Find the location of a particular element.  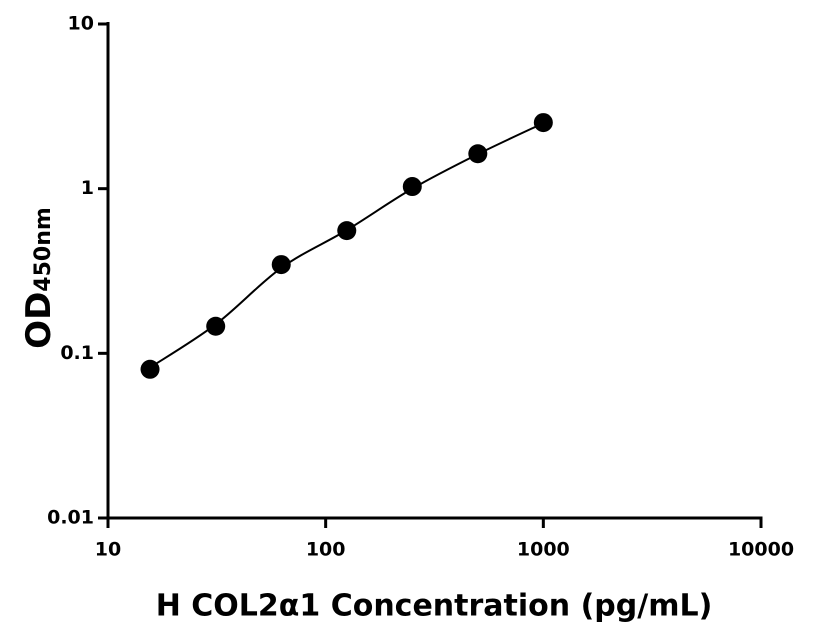

y-label-subscript: 450nm is located at coordinates (43, 249).